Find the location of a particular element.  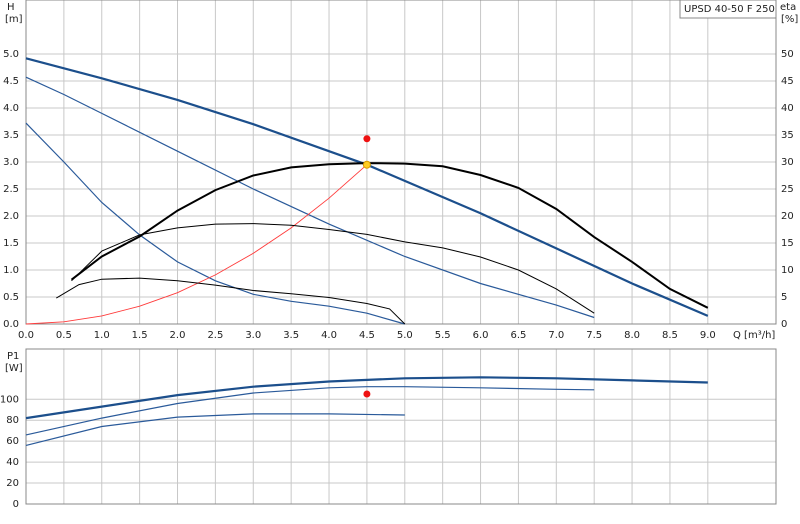

y-tick-label: 100 is located at coordinates (9, 399).